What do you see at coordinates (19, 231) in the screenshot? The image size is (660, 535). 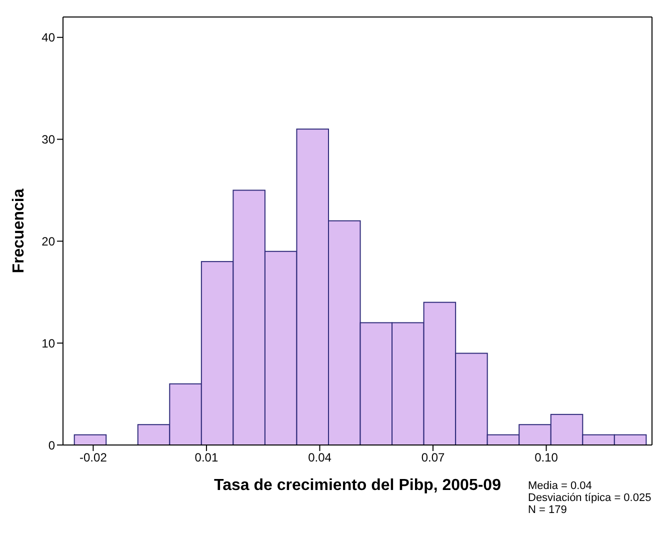 I see `y-axis-title: Frecuencia` at bounding box center [19, 231].